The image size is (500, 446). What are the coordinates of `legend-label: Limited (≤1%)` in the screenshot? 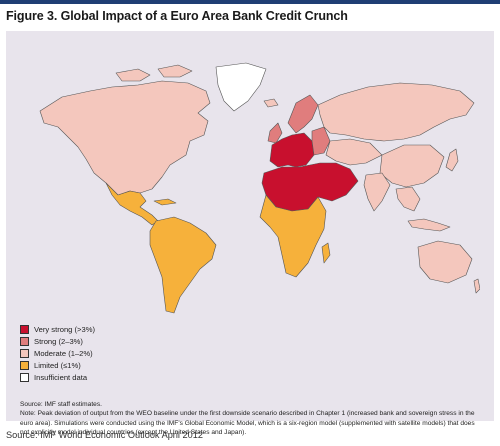 It's located at (57, 365).